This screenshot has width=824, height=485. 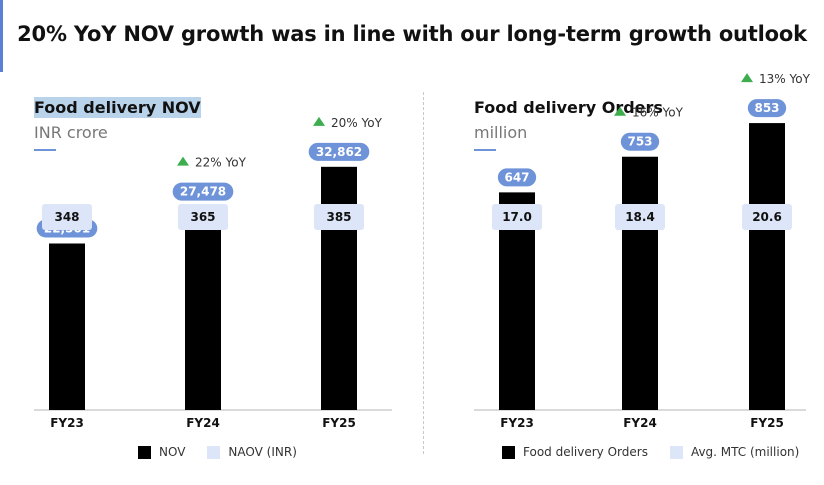 What do you see at coordinates (745, 452) in the screenshot?
I see `legend-label-mtc: Avg. MTC (million)` at bounding box center [745, 452].